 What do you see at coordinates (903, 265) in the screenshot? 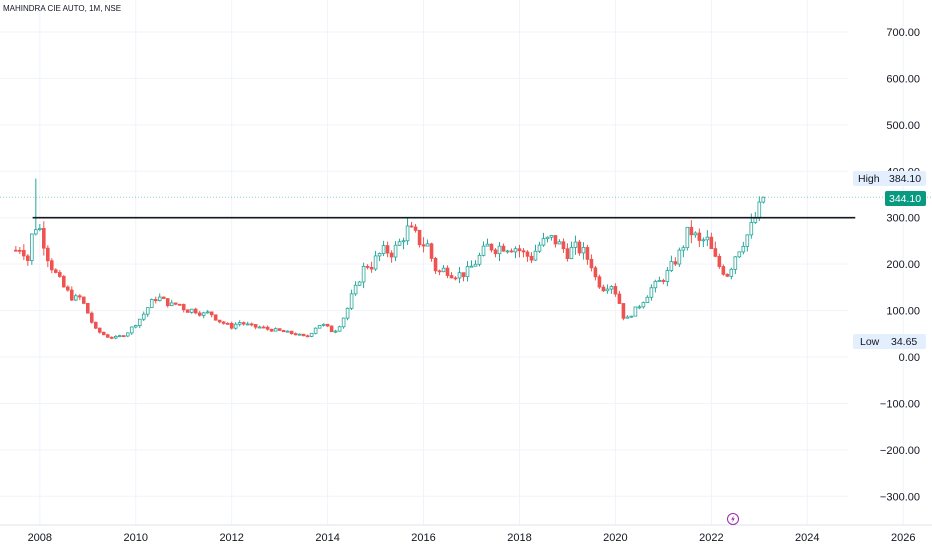
I see `y-tick-label: 200.00` at bounding box center [903, 265].